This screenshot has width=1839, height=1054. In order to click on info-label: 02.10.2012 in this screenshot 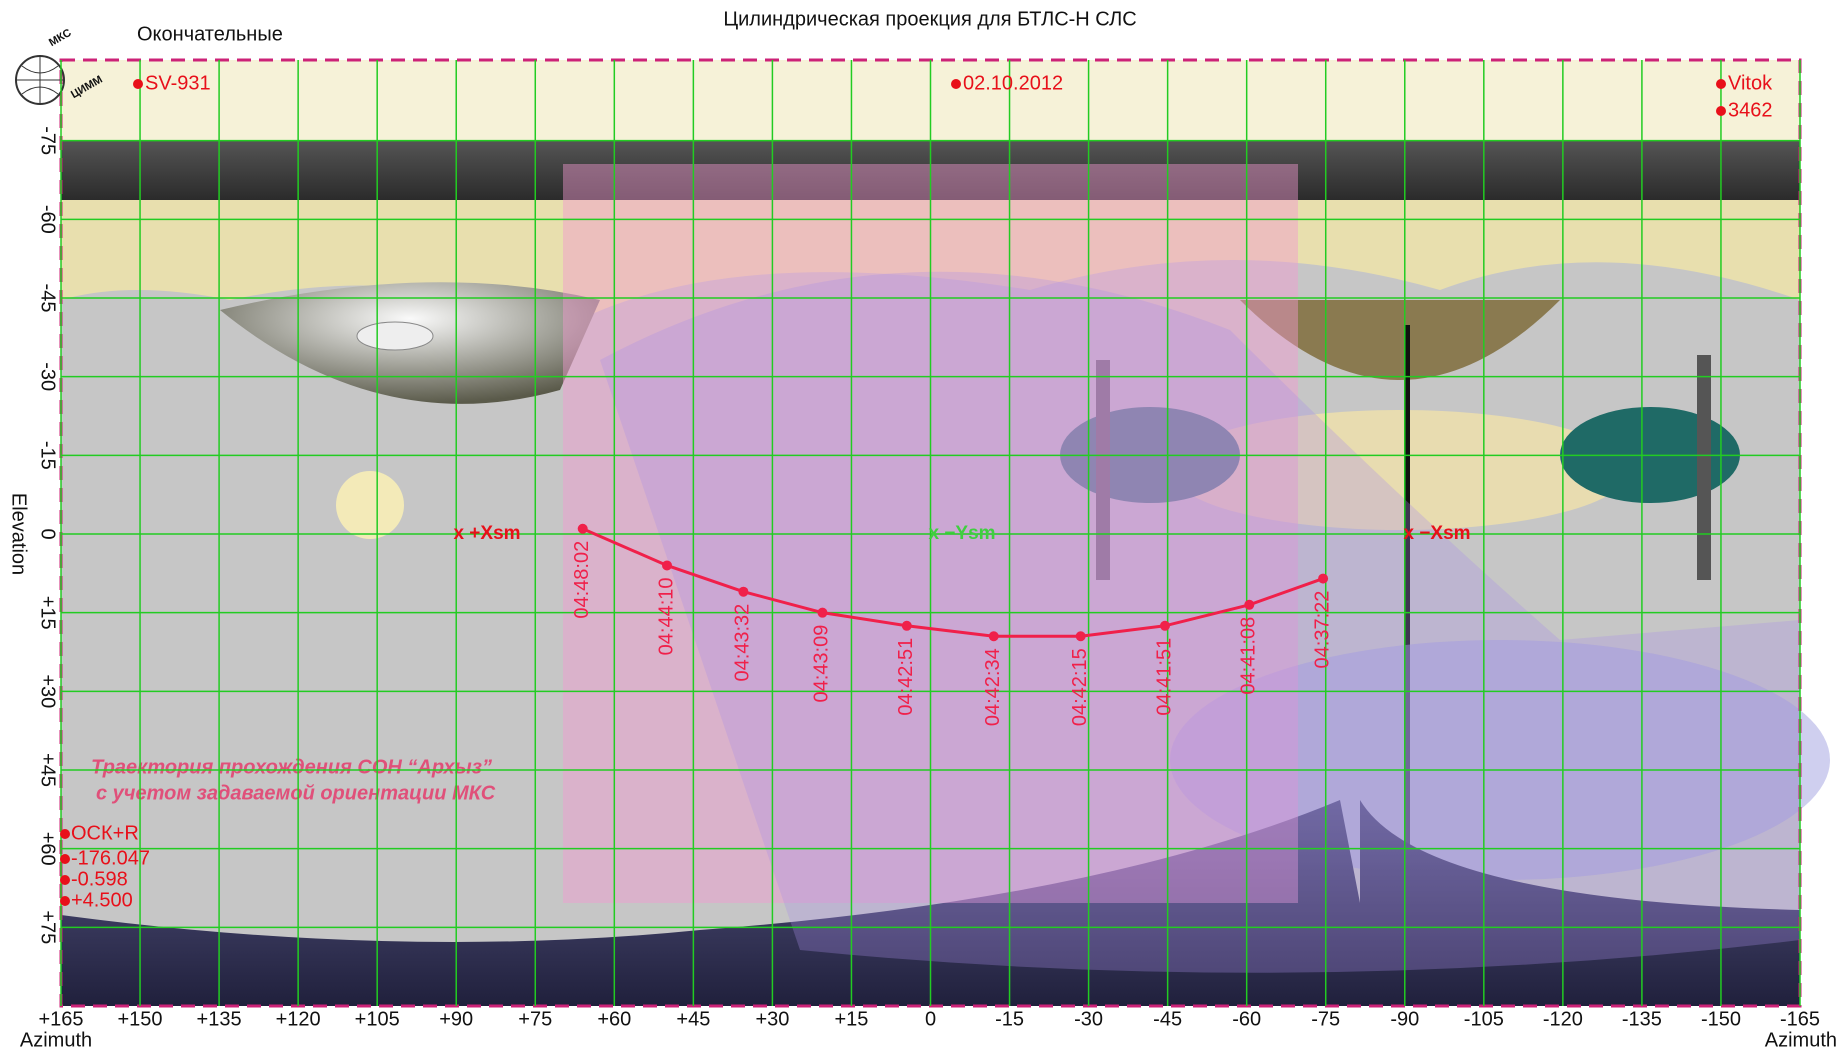, I will do `click(1013, 83)`.